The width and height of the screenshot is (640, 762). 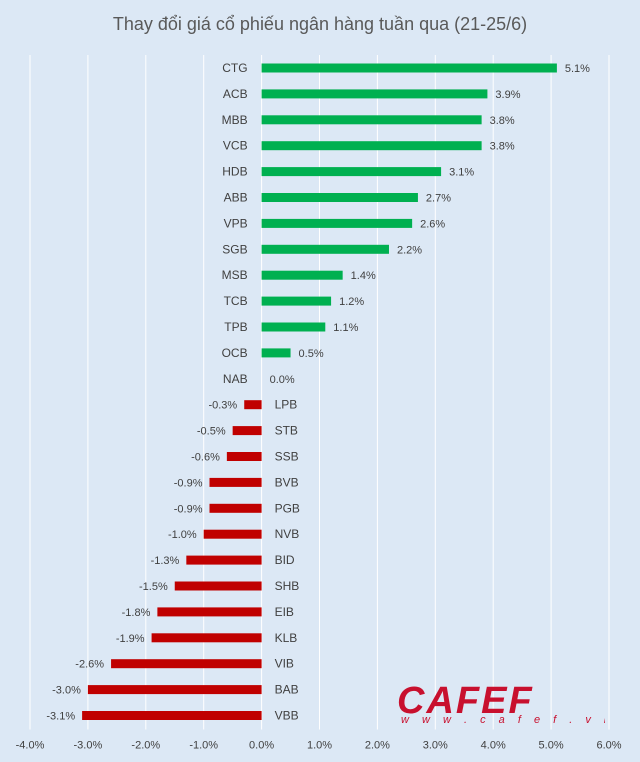 I want to click on category-label: STB, so click(x=286, y=431).